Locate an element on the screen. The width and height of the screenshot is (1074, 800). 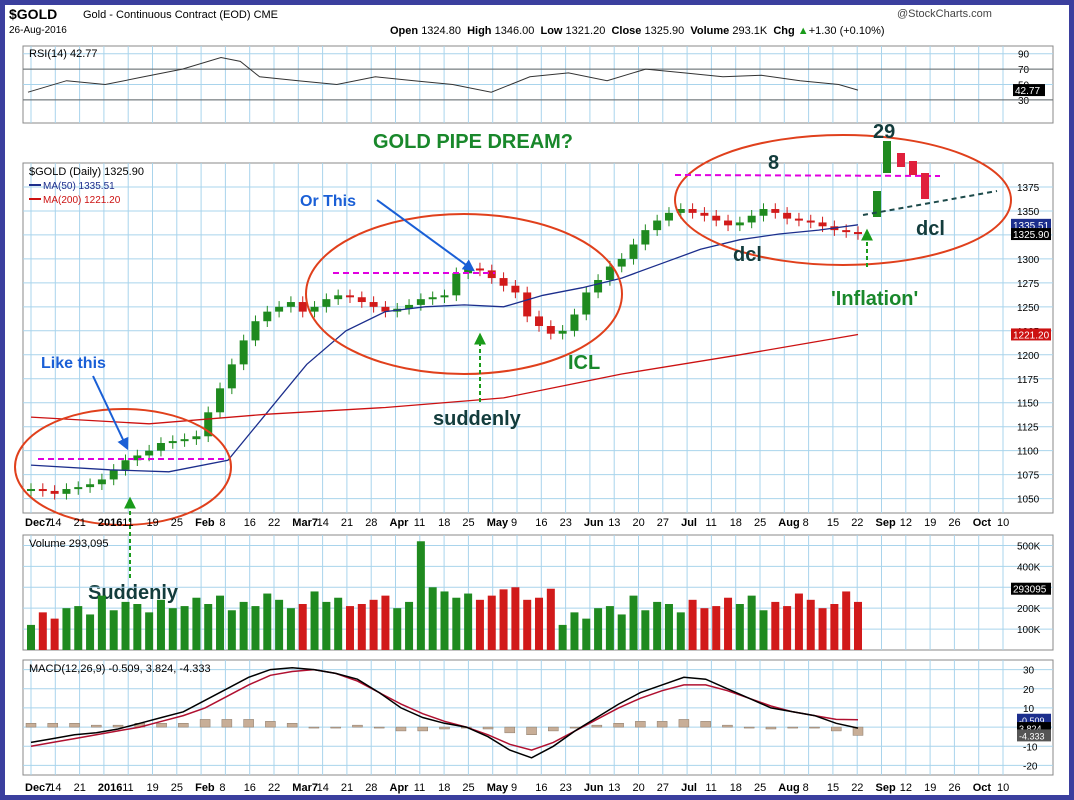
price-x-tick-label: 21 is located at coordinates (80, 523).